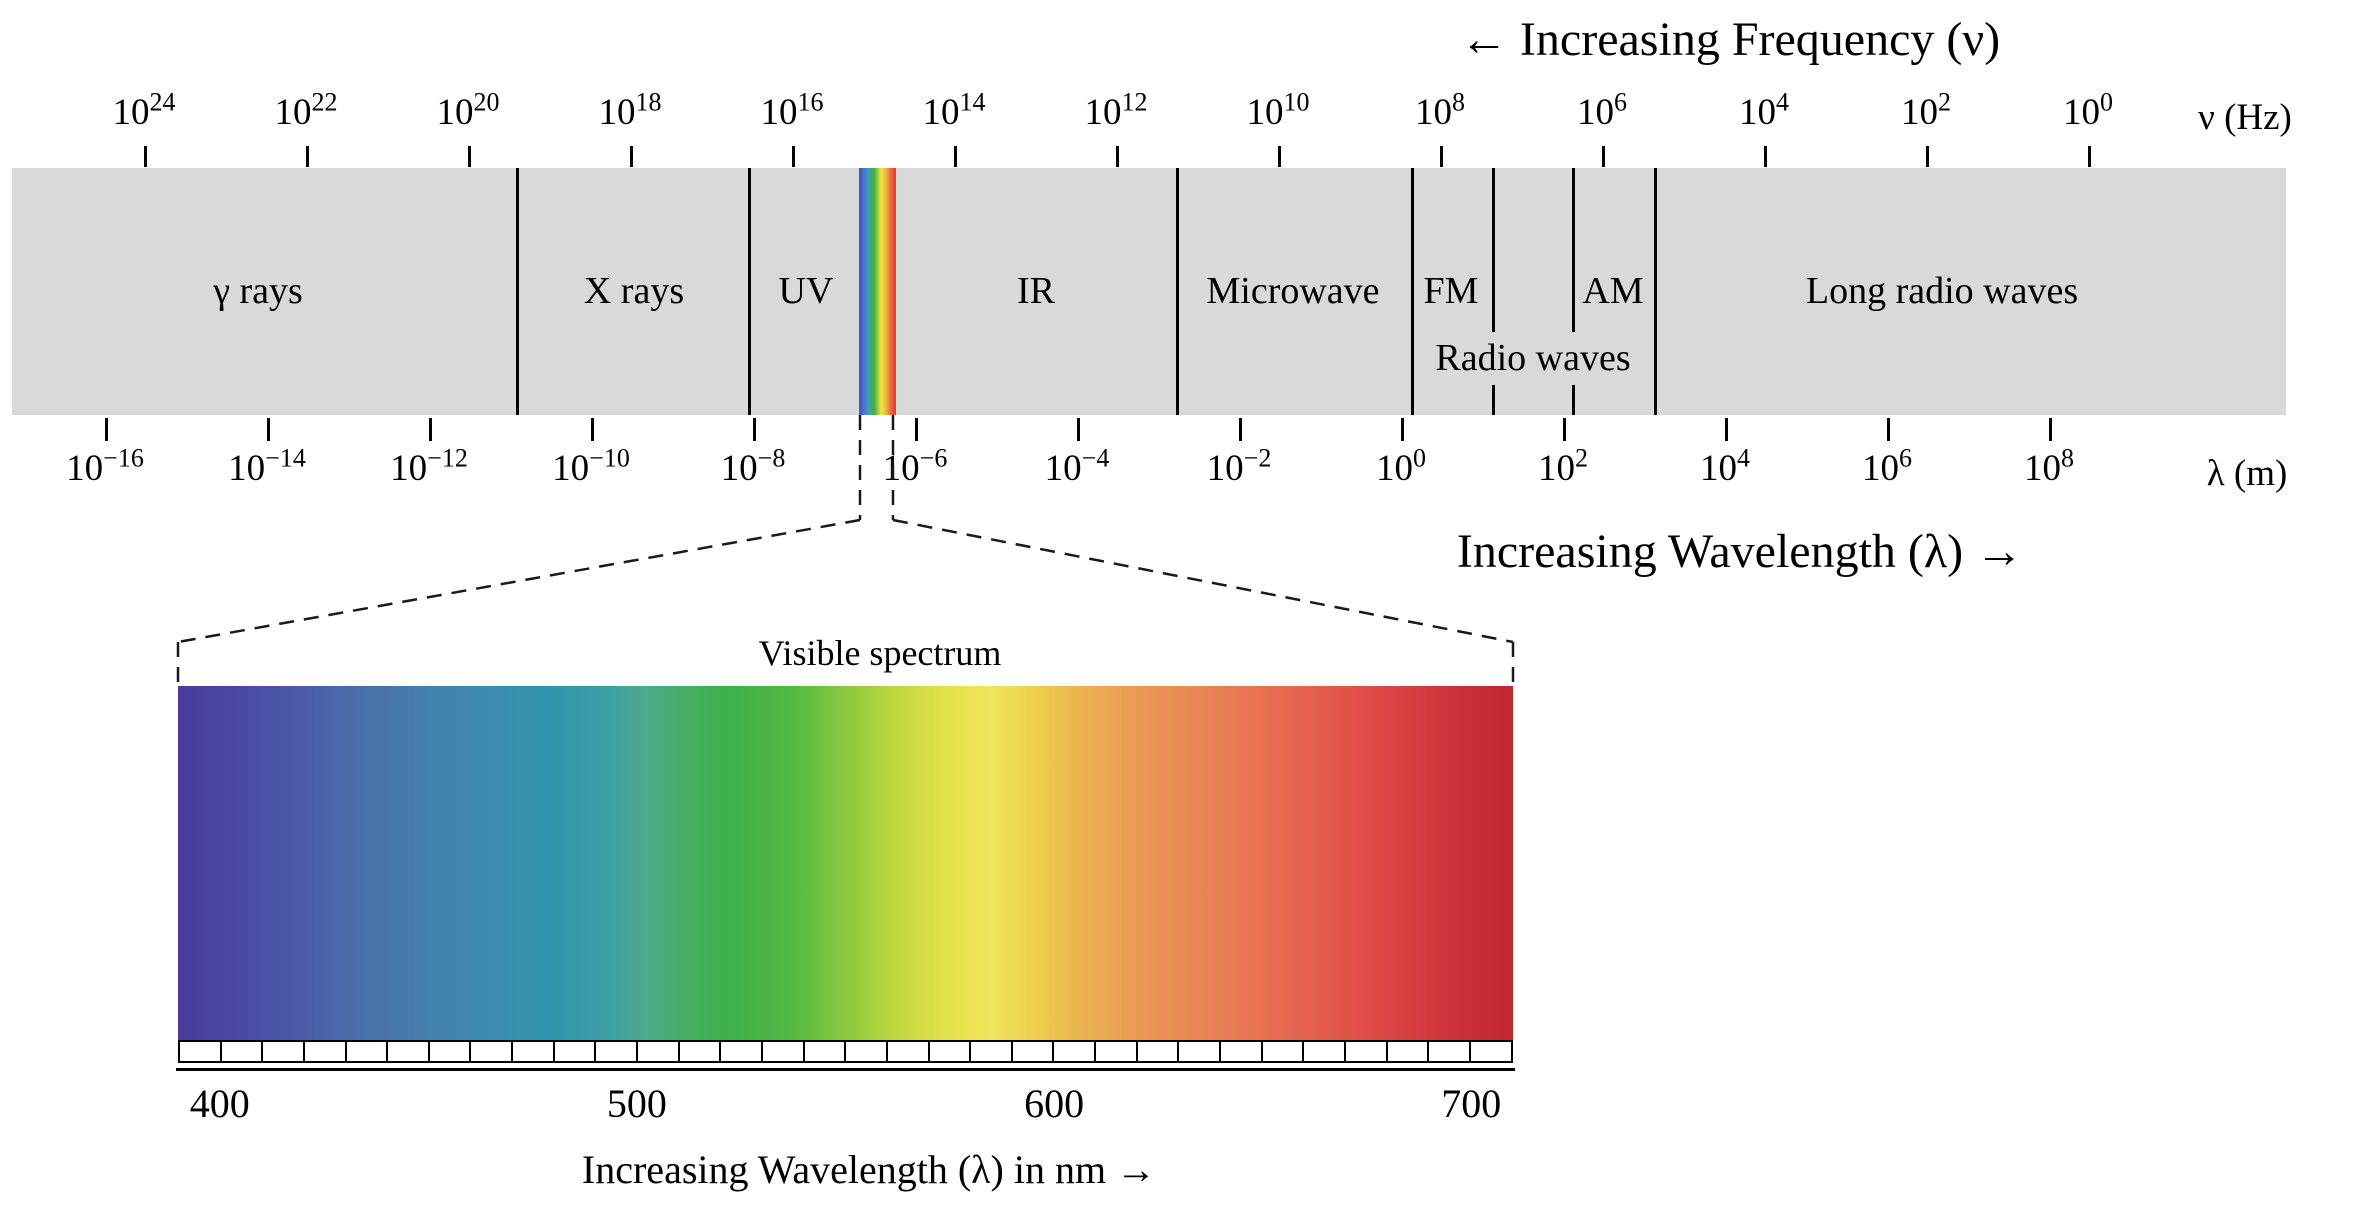 The height and width of the screenshot is (1206, 2370). Describe the element at coordinates (1730, 39) in the screenshot. I see `title-increasing-frequency: ← Increasing Frequency (ν)` at that location.